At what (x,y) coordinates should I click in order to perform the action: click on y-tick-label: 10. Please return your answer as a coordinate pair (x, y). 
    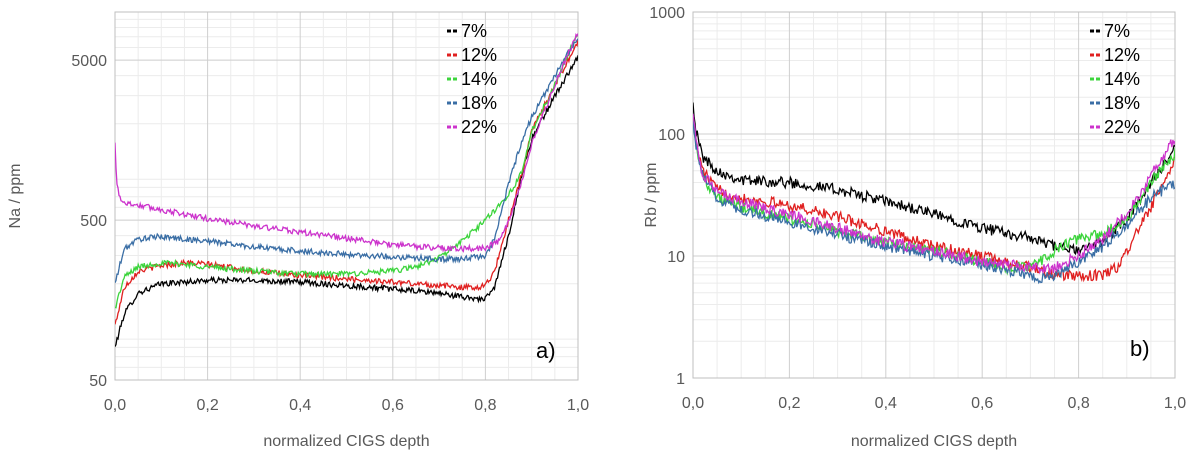
    Looking at the image, I should click on (676, 257).